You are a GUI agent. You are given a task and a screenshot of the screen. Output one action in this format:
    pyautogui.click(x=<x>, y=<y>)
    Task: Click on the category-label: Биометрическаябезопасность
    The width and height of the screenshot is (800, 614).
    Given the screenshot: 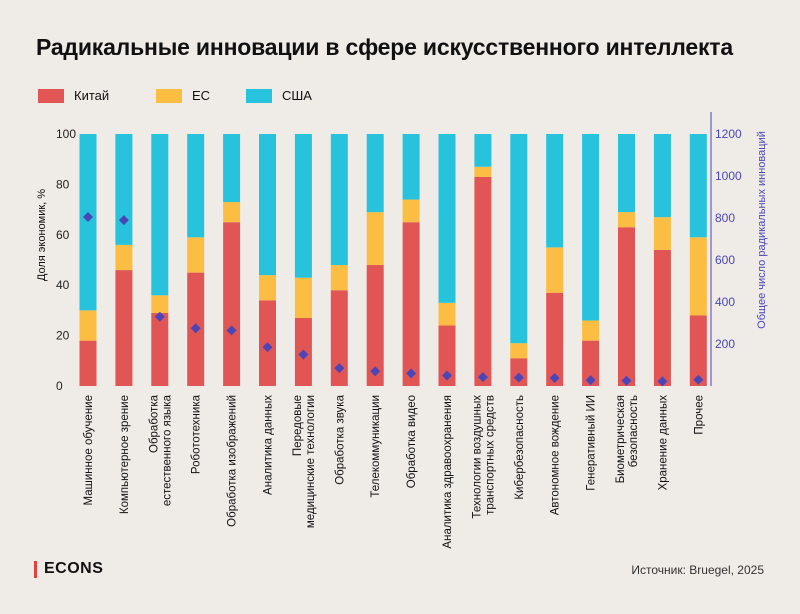 What is the action you would take?
    pyautogui.click(x=627, y=439)
    